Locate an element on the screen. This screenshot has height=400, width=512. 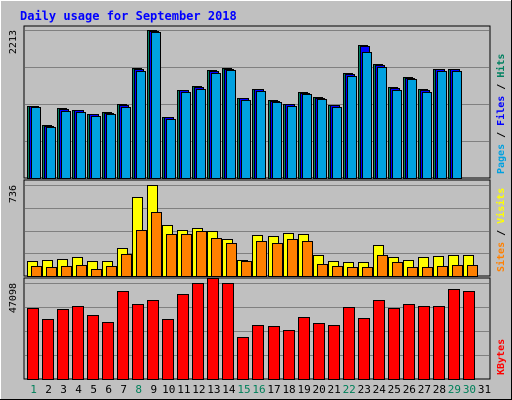
x-label-day-10: 10 is located at coordinates (168, 389).